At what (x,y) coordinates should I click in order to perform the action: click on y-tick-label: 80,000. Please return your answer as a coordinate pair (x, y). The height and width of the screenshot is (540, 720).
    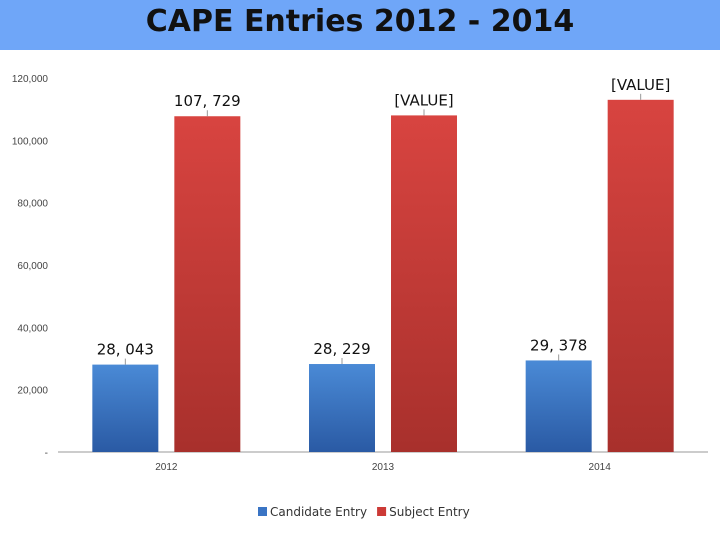
    Looking at the image, I should click on (32, 204).